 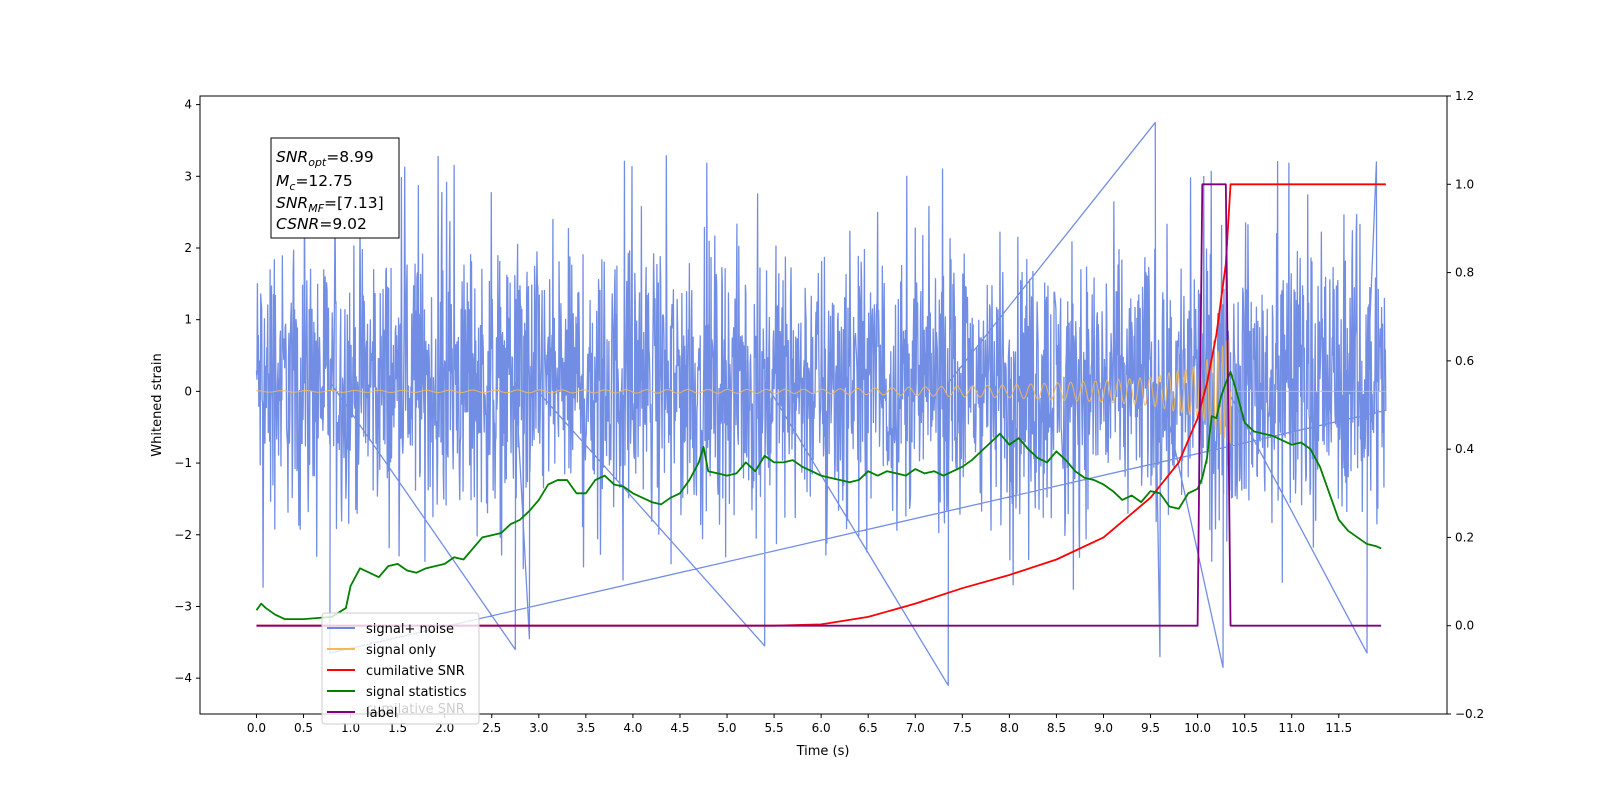 What do you see at coordinates (1056, 728) in the screenshot?
I see `x-tick-label: 8.5` at bounding box center [1056, 728].